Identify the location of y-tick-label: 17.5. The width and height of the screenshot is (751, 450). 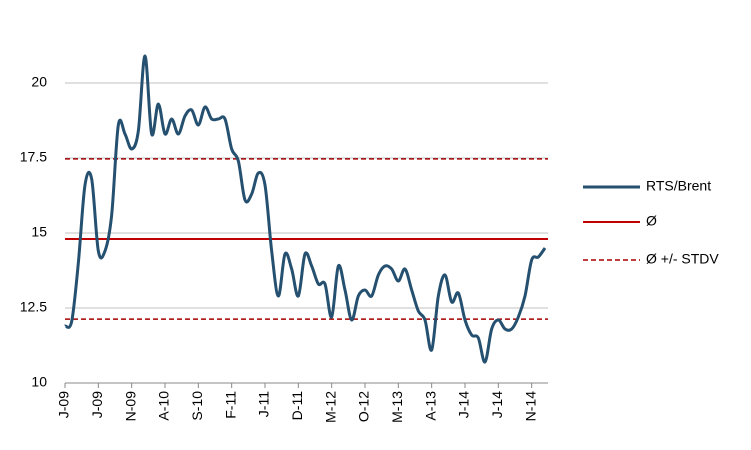
(33, 157).